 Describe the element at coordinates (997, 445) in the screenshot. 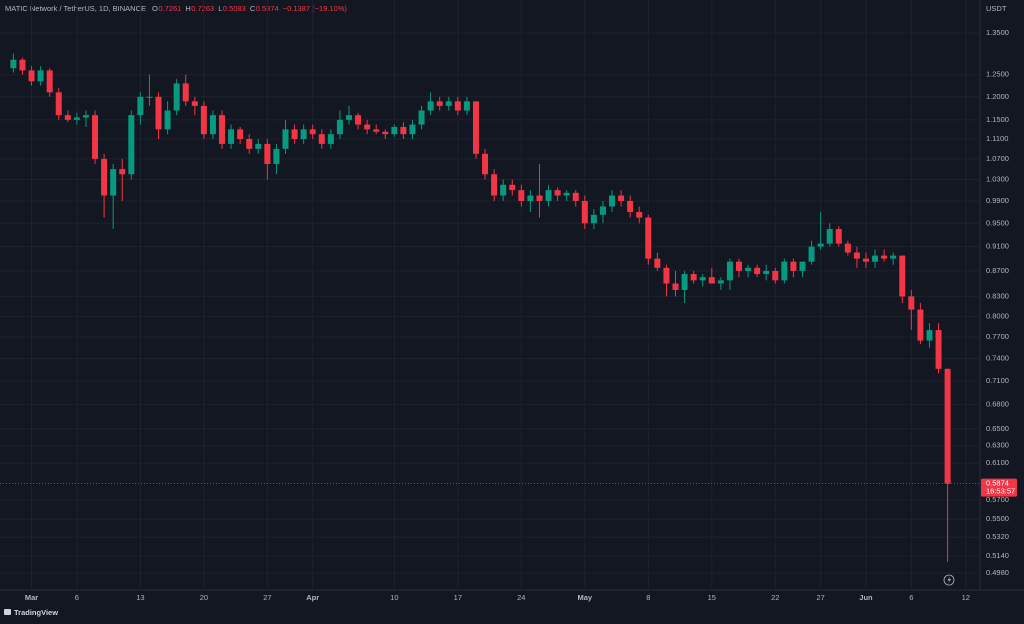

I see `y-tick-label: 0.6300` at that location.